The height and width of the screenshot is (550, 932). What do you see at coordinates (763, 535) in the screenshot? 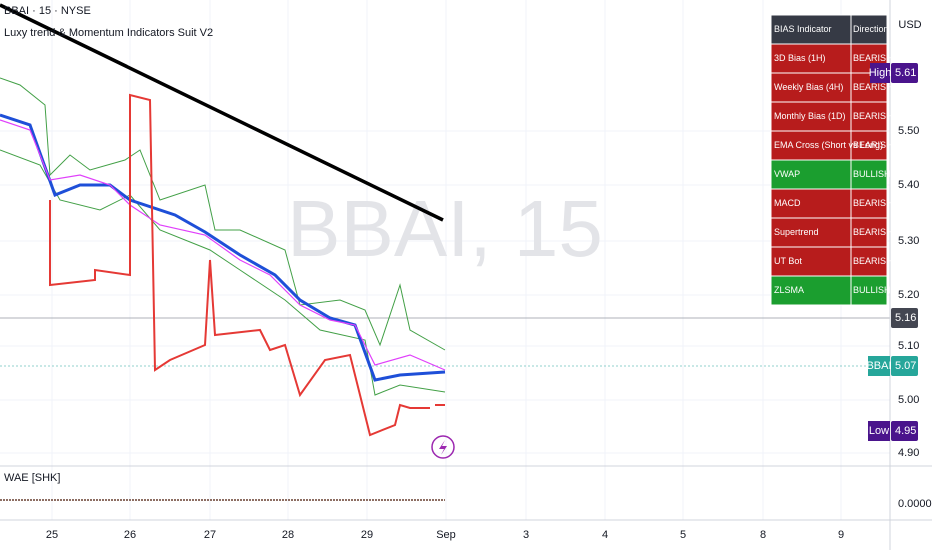
I see `time-label: 8` at bounding box center [763, 535].